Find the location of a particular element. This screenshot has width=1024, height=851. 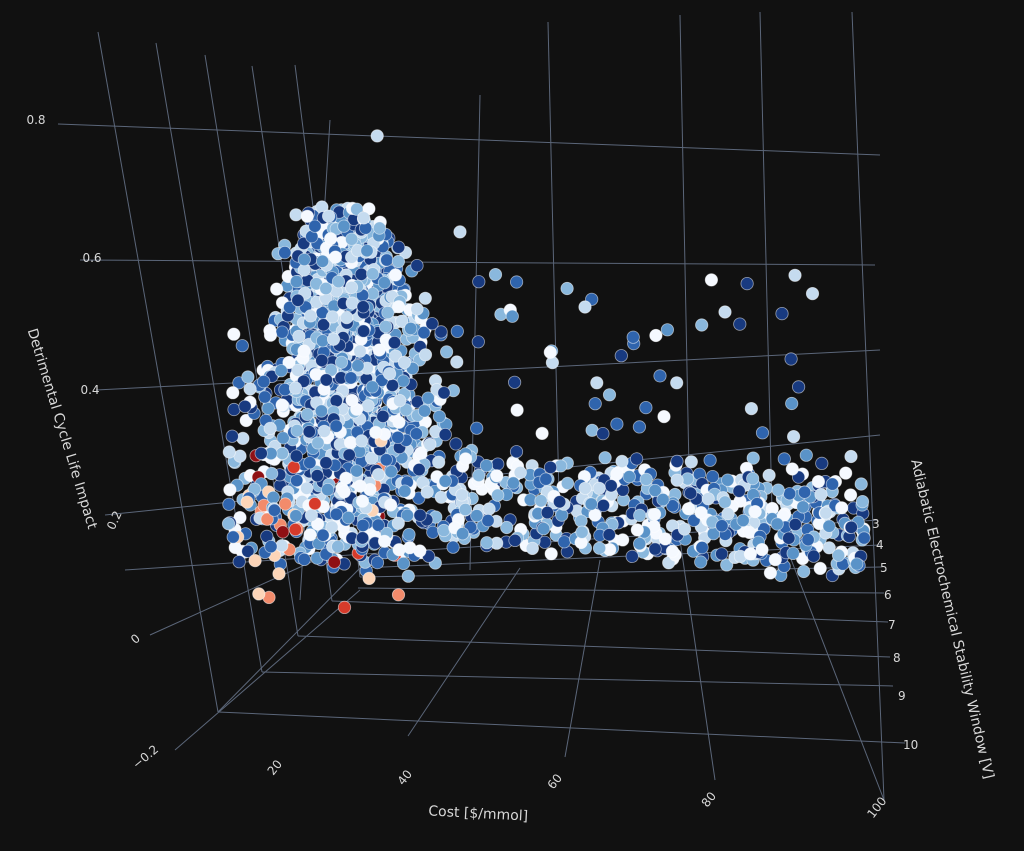

x-tick-label: 80 is located at coordinates (709, 799).